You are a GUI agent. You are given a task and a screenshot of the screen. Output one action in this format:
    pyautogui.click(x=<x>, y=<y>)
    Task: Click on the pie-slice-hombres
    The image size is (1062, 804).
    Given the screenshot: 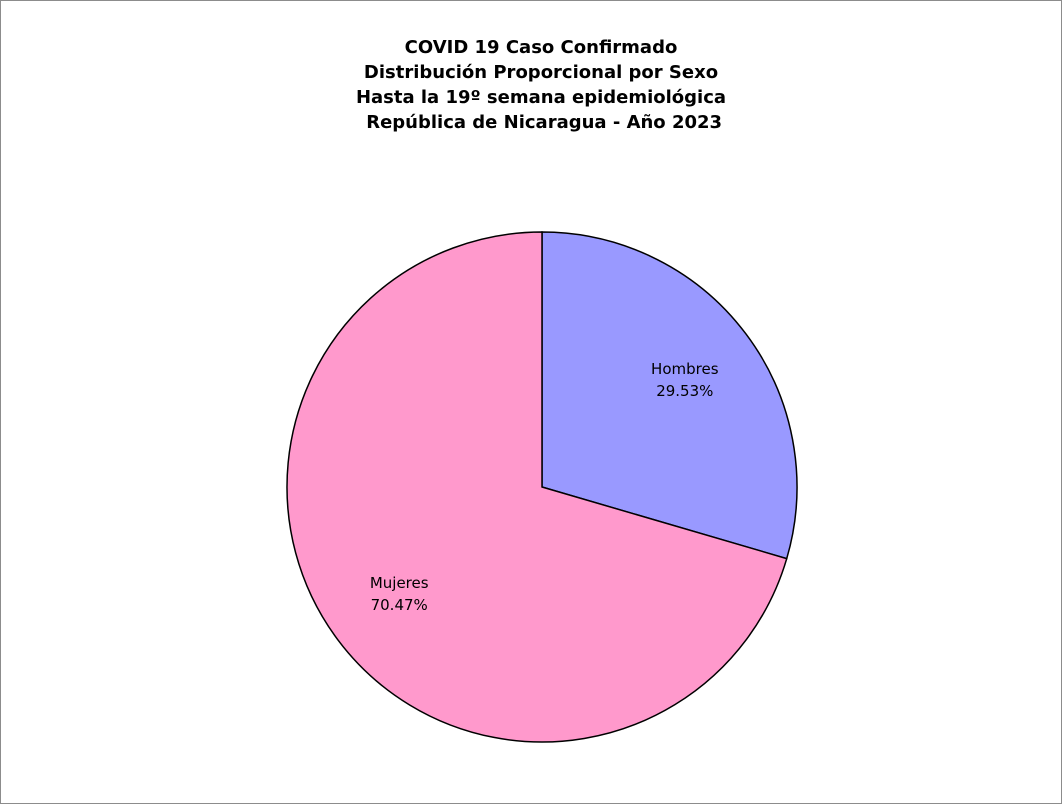 What is the action you would take?
    pyautogui.click(x=669, y=395)
    